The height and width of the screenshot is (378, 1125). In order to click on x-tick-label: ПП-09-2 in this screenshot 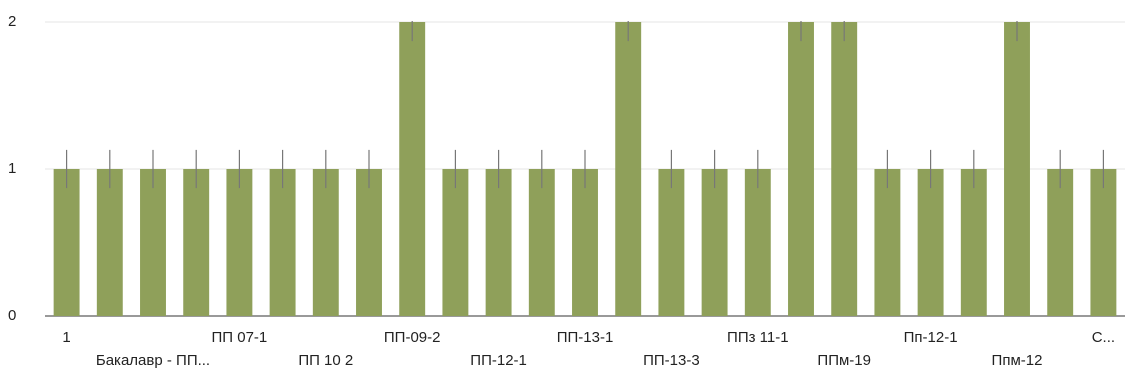, I will do `click(412, 337)`.